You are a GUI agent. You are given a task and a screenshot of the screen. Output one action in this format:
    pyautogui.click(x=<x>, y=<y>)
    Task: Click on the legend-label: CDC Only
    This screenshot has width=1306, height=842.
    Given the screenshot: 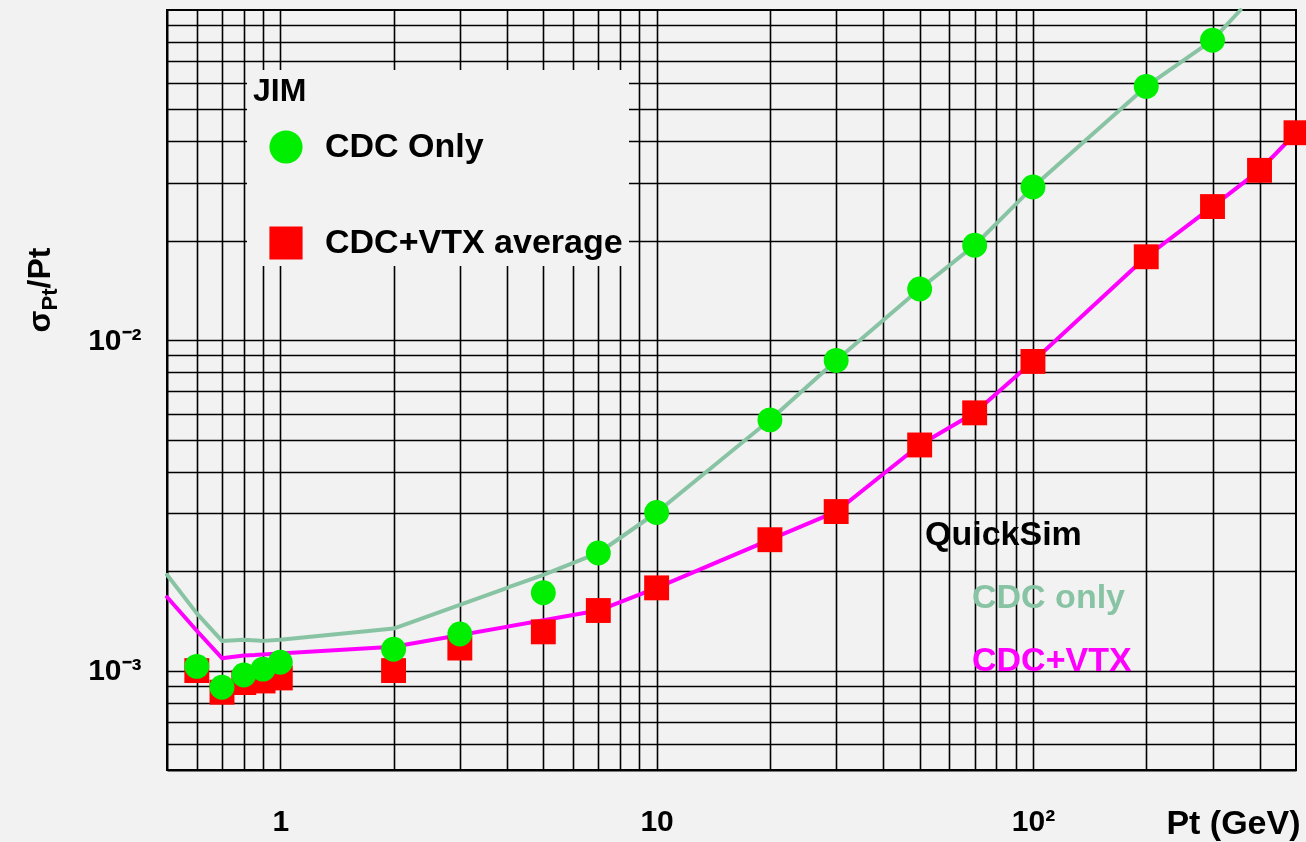 What is the action you would take?
    pyautogui.click(x=404, y=145)
    